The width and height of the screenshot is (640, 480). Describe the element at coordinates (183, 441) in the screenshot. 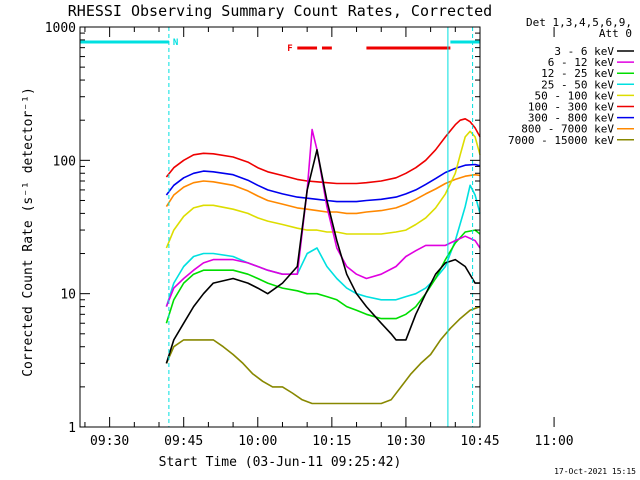

I see `x-tick-label-1: 09:45` at that location.